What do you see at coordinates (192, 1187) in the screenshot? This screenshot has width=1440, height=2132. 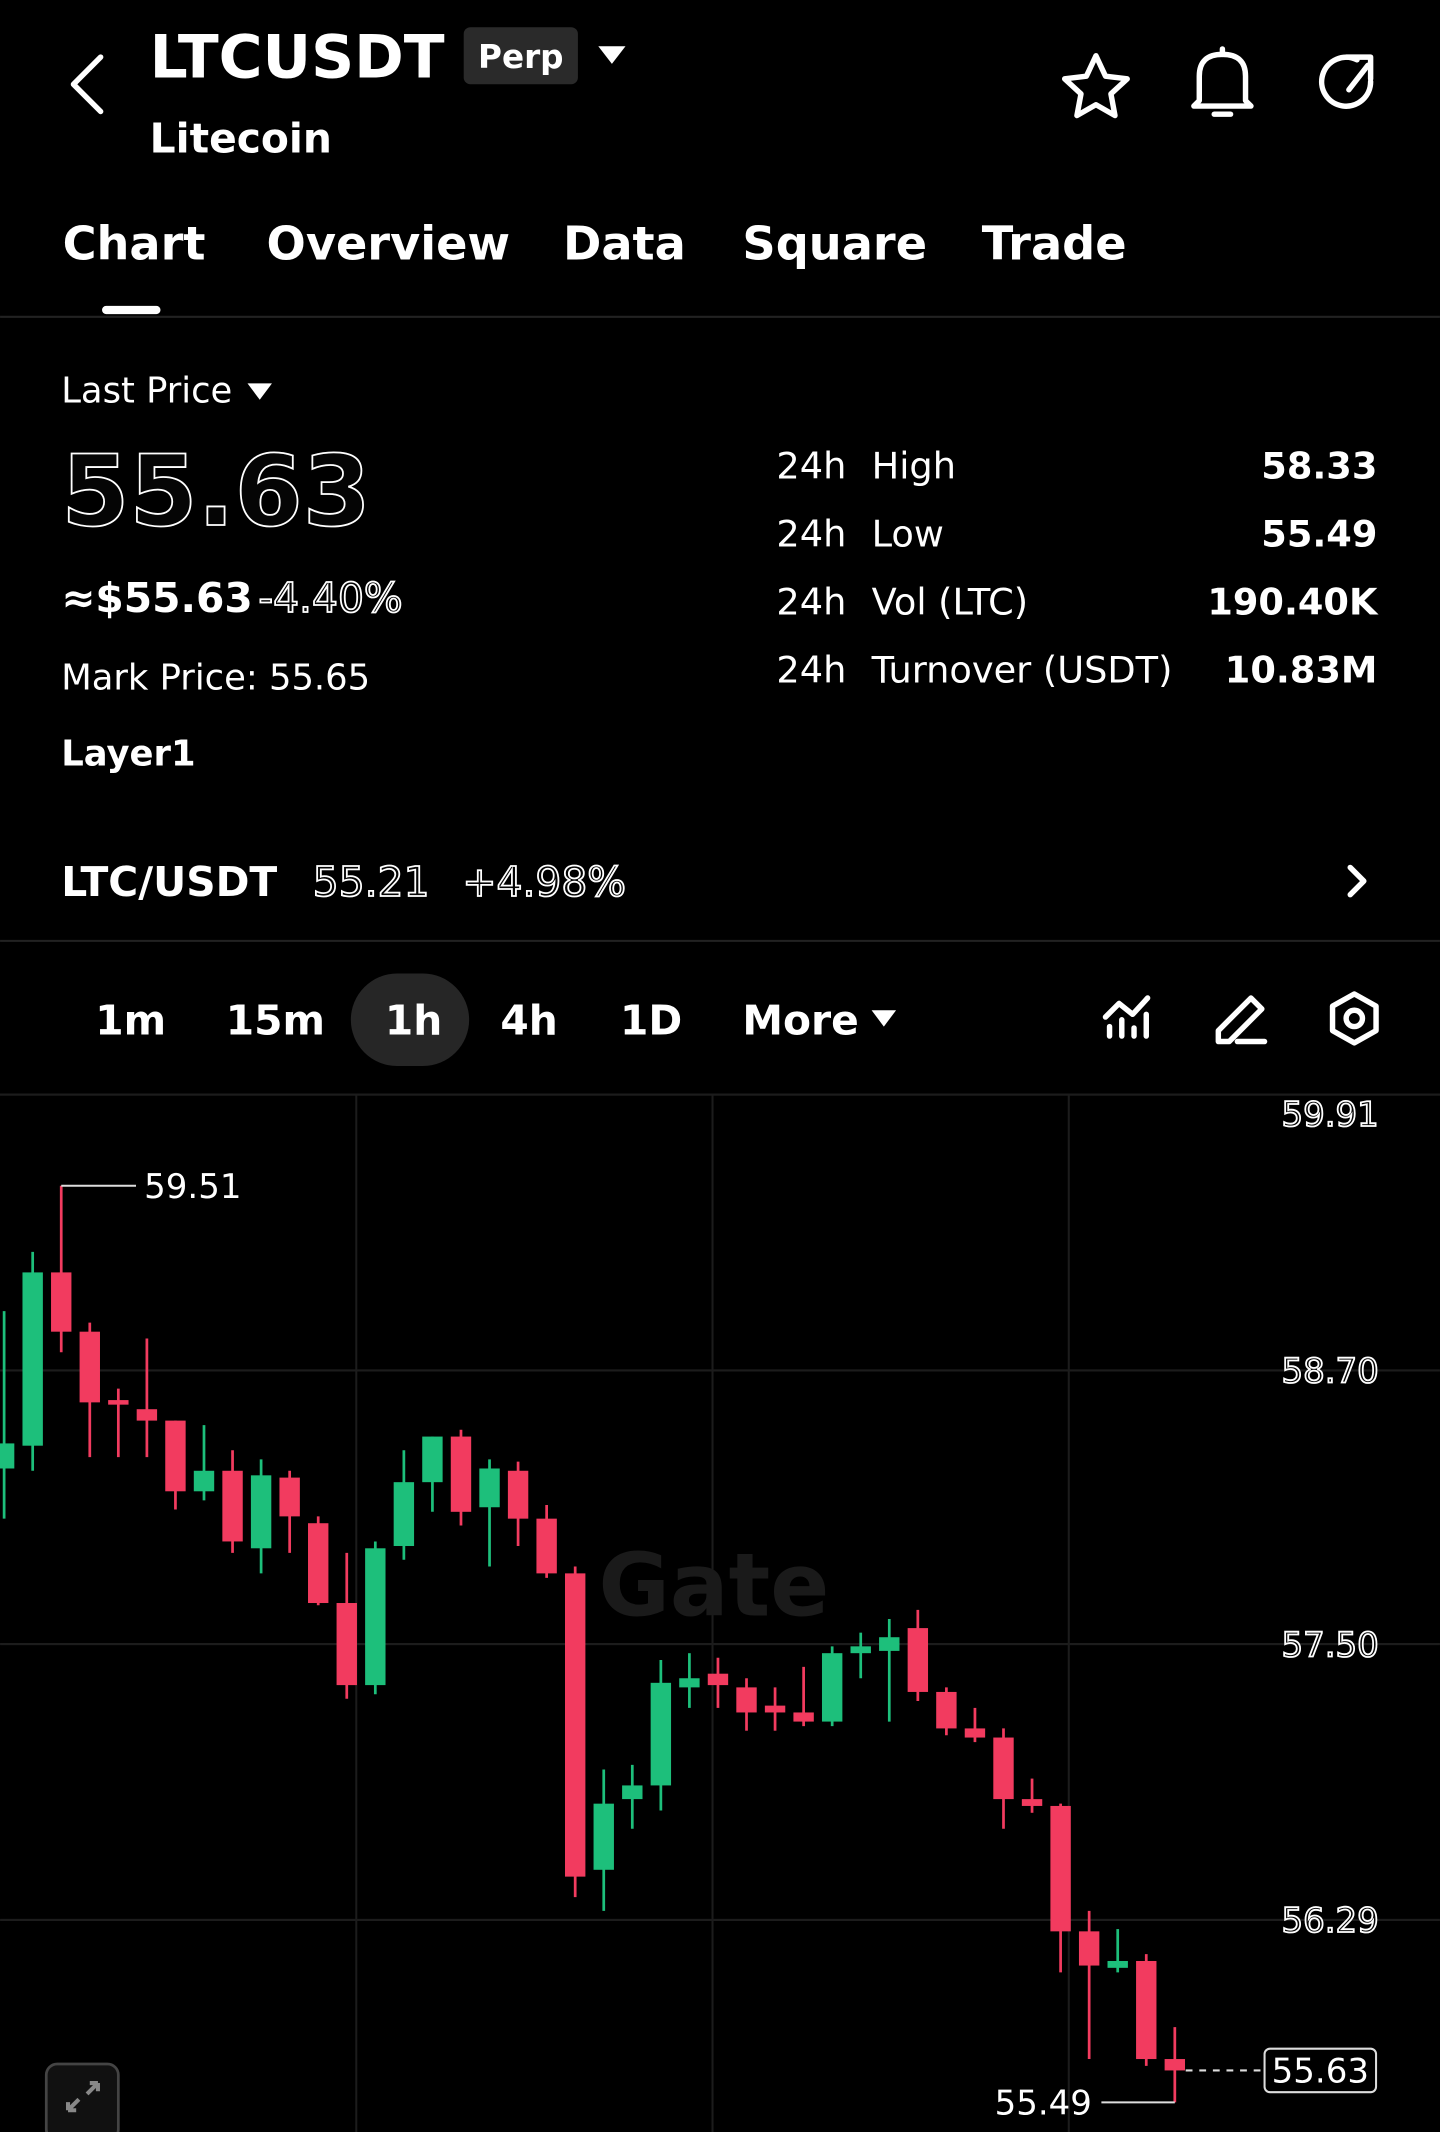 I see `high-label: 59.51` at bounding box center [192, 1187].